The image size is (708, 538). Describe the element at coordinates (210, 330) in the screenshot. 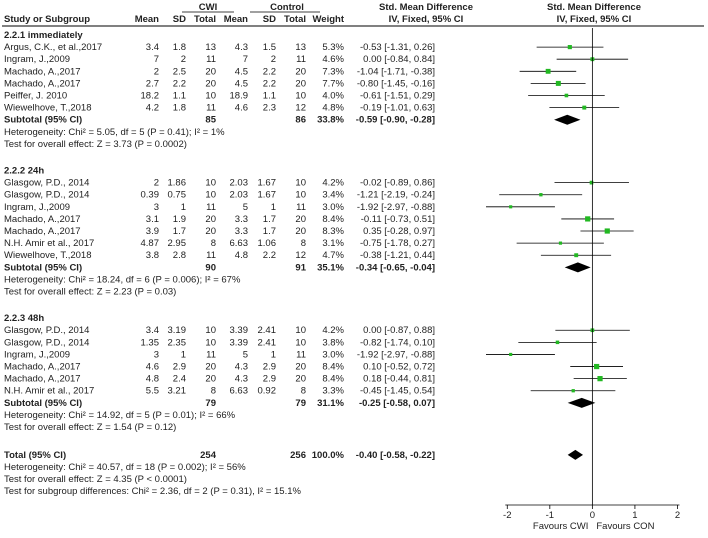

I see `subgroup-3-study-1-cwi-n: 10` at that location.